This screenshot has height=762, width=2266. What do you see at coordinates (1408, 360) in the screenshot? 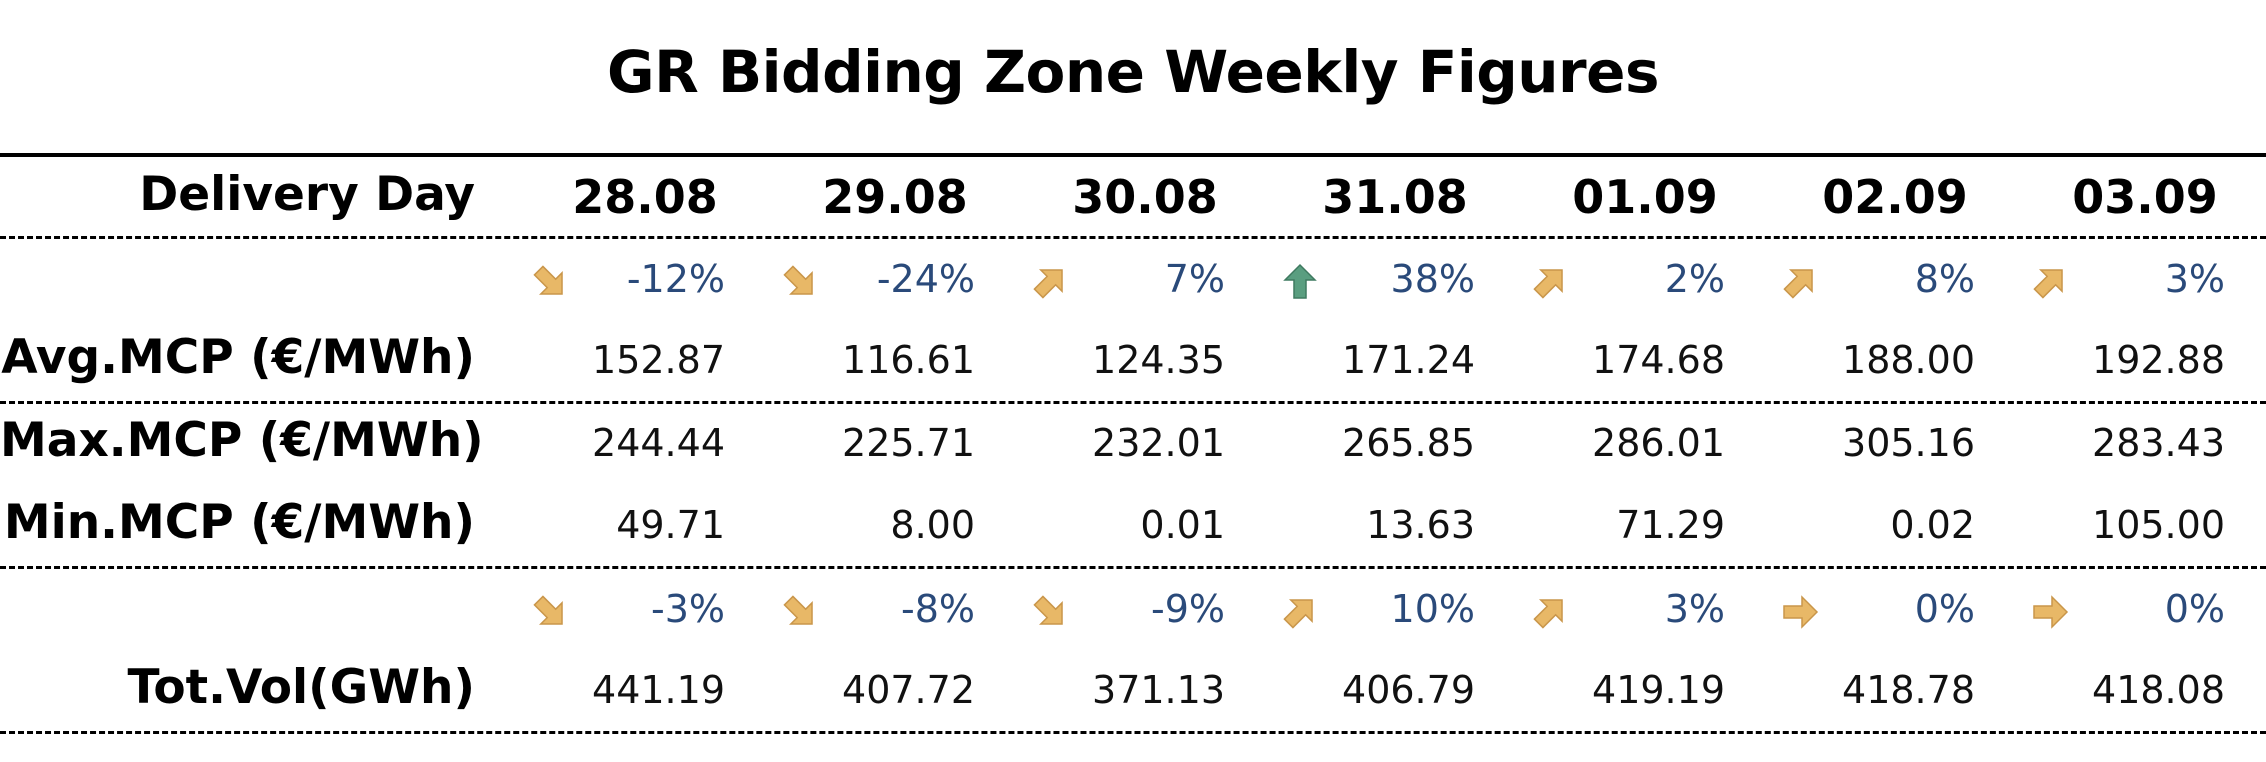
I see `avg-mcp-value: 171.24` at bounding box center [1408, 360].